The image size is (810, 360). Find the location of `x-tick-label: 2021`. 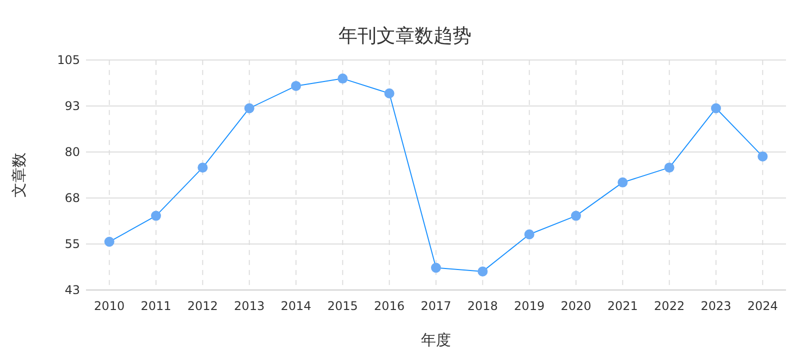

x-tick-label: 2021 is located at coordinates (622, 306).